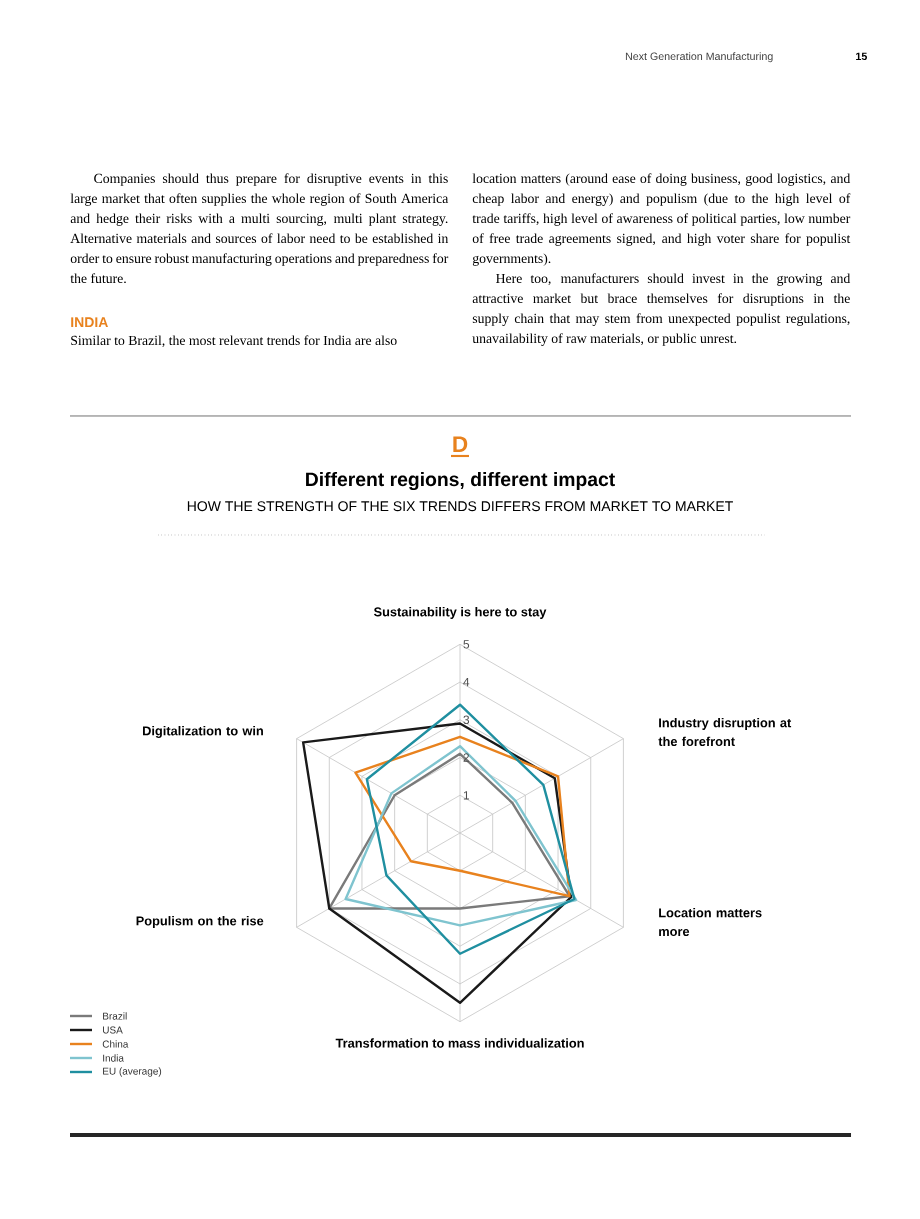  What do you see at coordinates (115, 1016) in the screenshot?
I see `legend-label: Brazil` at bounding box center [115, 1016].